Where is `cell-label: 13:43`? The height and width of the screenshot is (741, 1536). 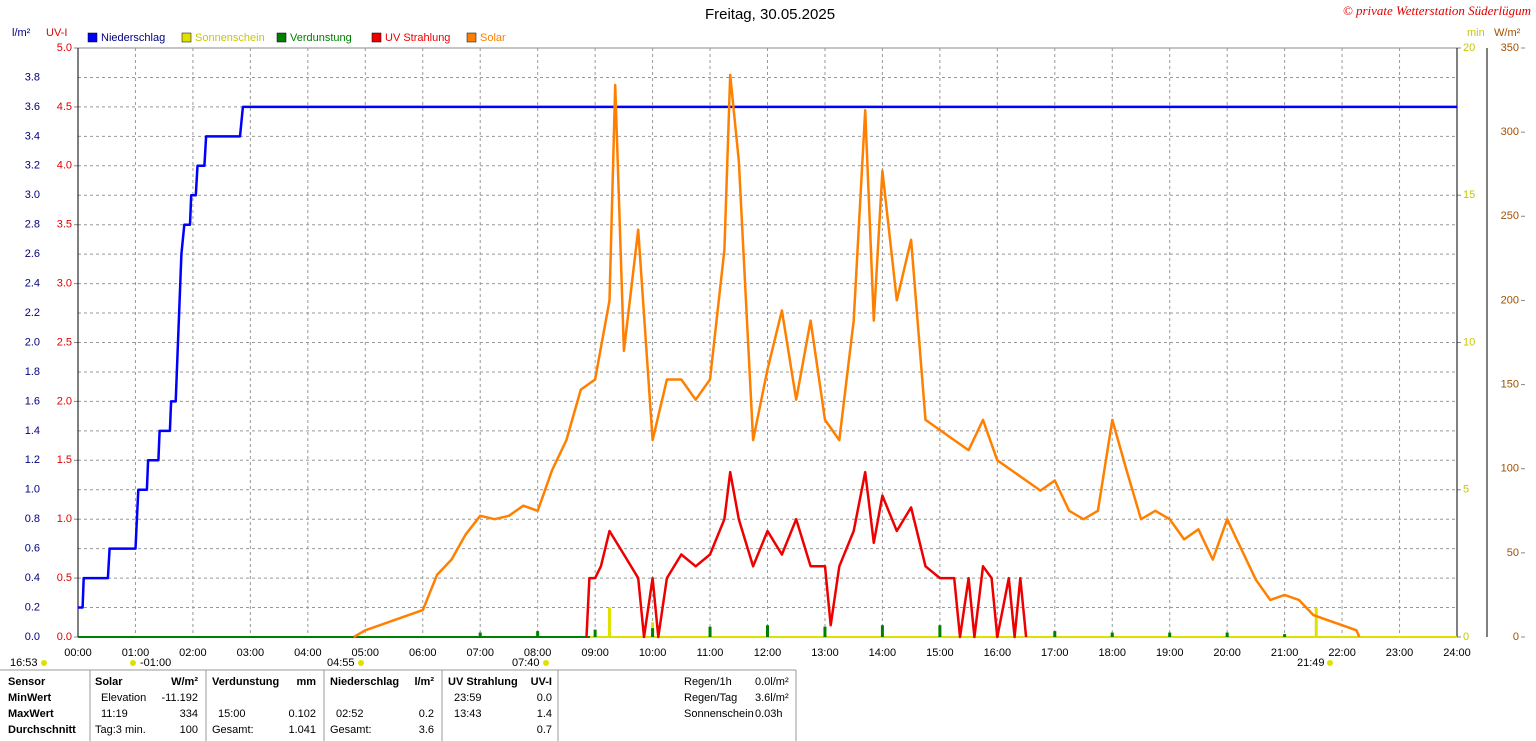
cell-label: 13:43 is located at coordinates (468, 714).